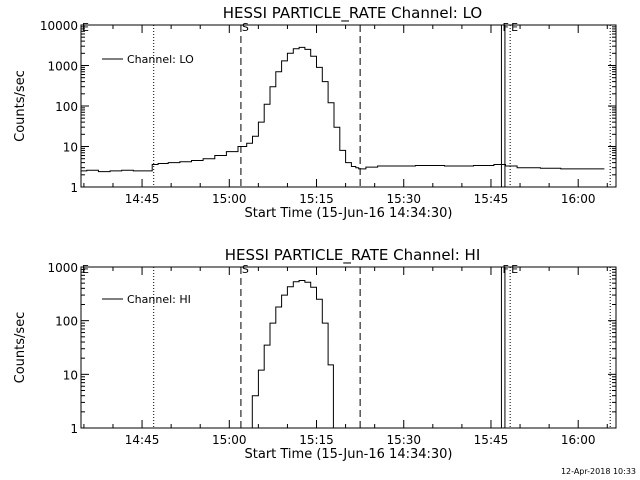 This screenshot has height=480, width=640. I want to click on lo-y-axis-label: Counts/sec, so click(20, 106).